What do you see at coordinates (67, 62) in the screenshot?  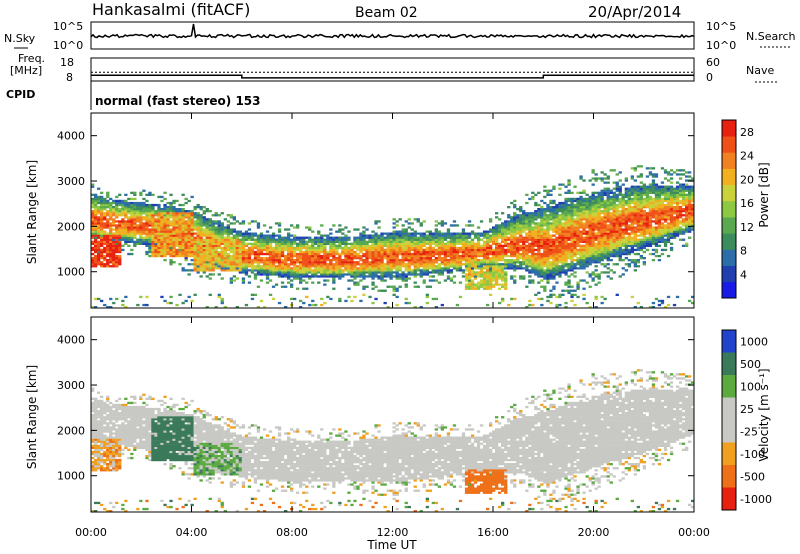 I see `freq-tick-top: 18` at bounding box center [67, 62].